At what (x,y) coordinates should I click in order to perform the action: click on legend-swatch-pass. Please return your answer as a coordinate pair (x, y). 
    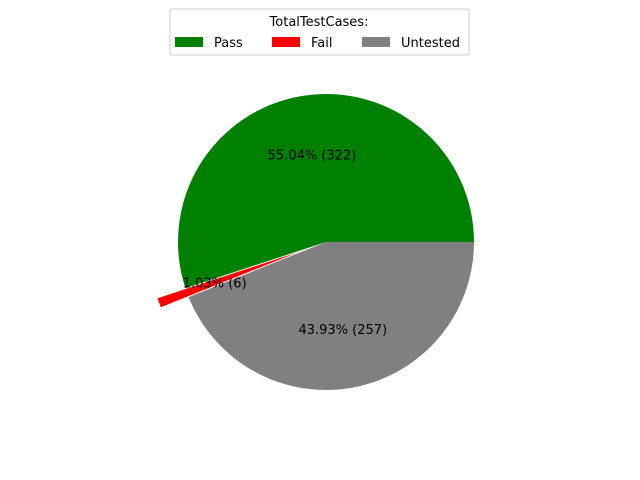
    Looking at the image, I should click on (189, 42).